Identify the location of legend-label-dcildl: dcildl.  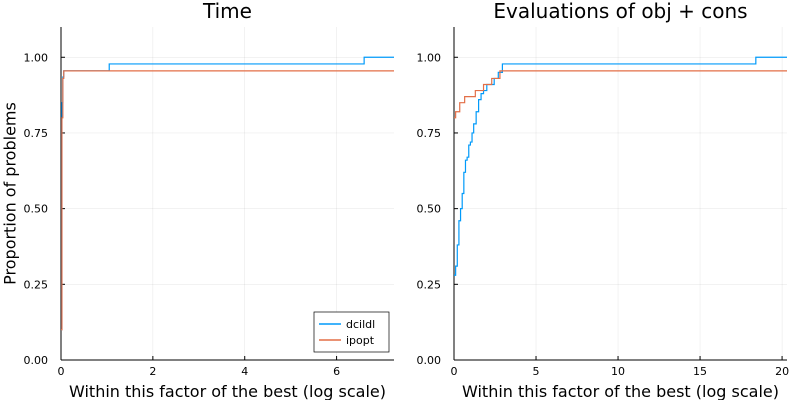
(360, 324).